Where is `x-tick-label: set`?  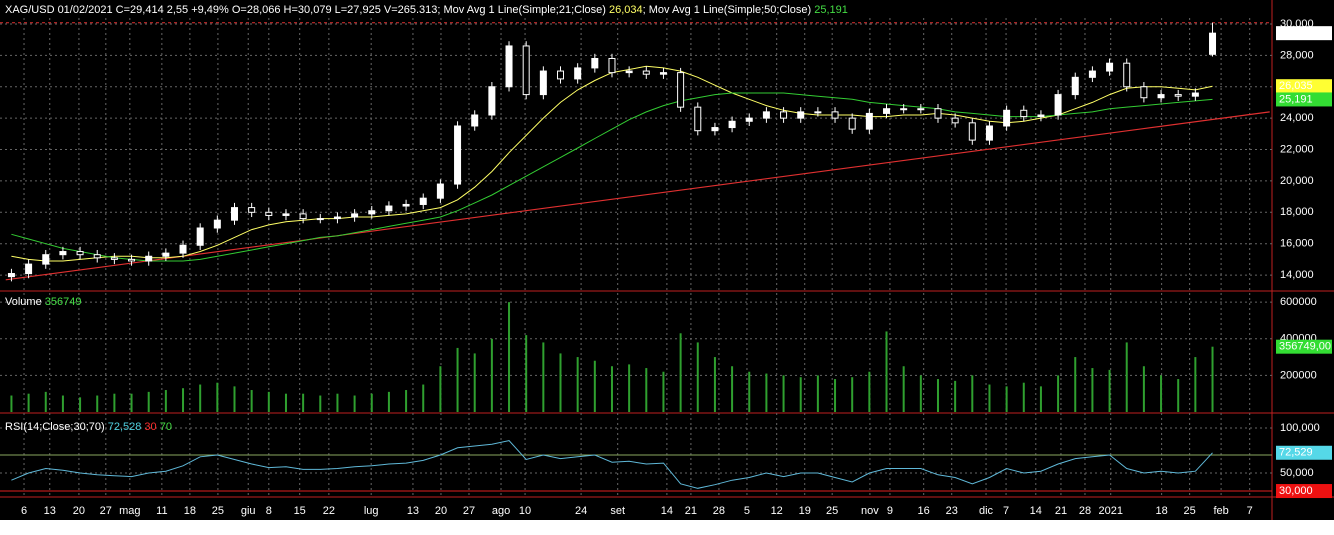
x-tick-label: set is located at coordinates (617, 511).